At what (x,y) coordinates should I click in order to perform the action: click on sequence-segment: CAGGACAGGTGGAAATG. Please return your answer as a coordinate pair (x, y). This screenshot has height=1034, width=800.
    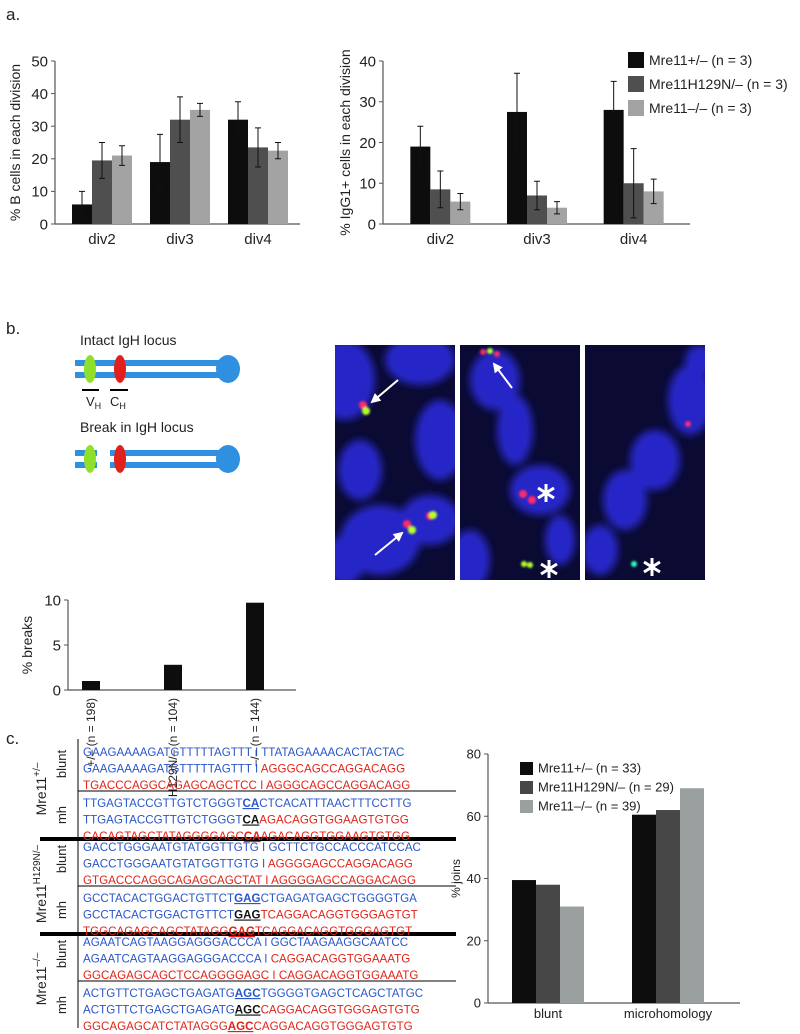
    Looking at the image, I should click on (341, 959).